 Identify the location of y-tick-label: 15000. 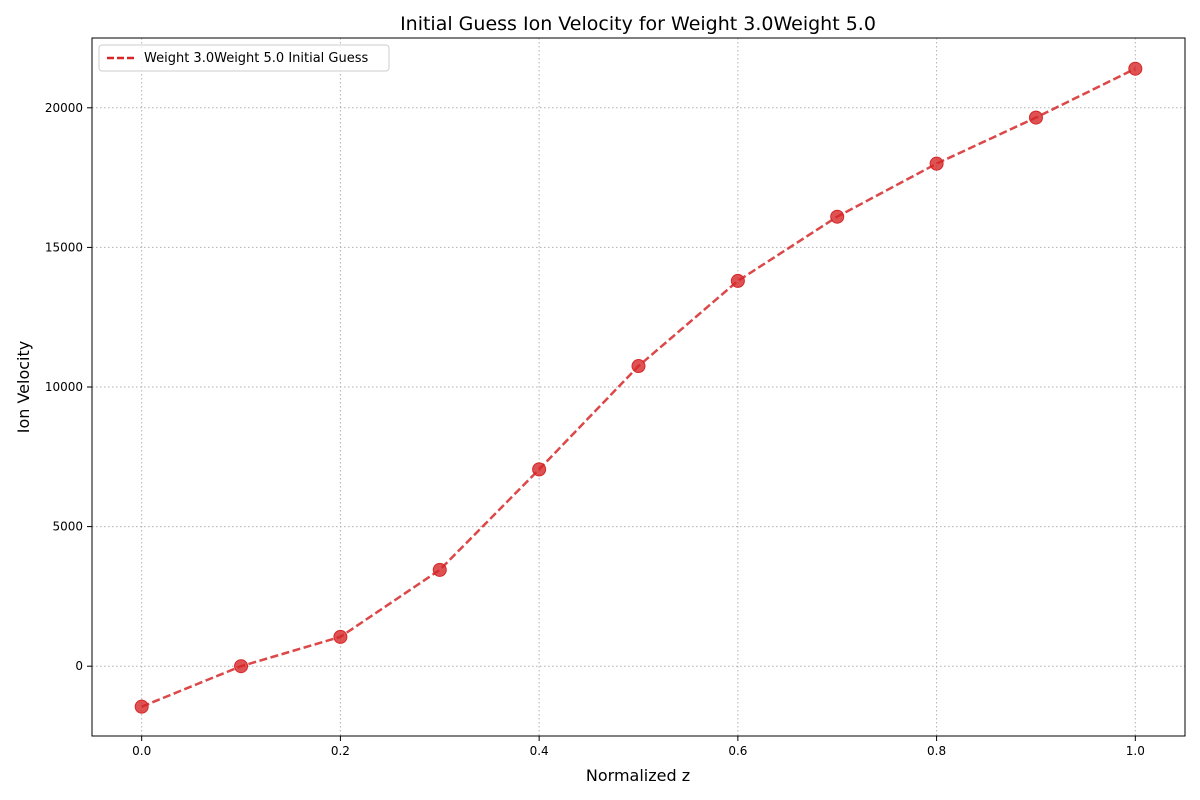
(64, 247).